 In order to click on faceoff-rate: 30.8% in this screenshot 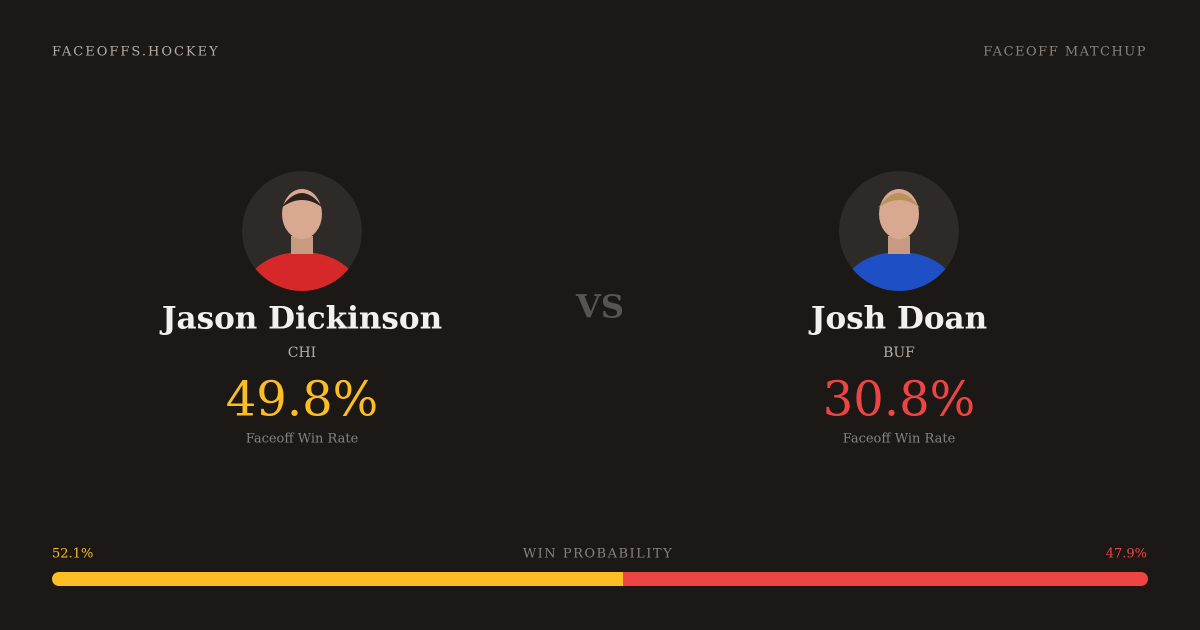, I will do `click(899, 400)`.